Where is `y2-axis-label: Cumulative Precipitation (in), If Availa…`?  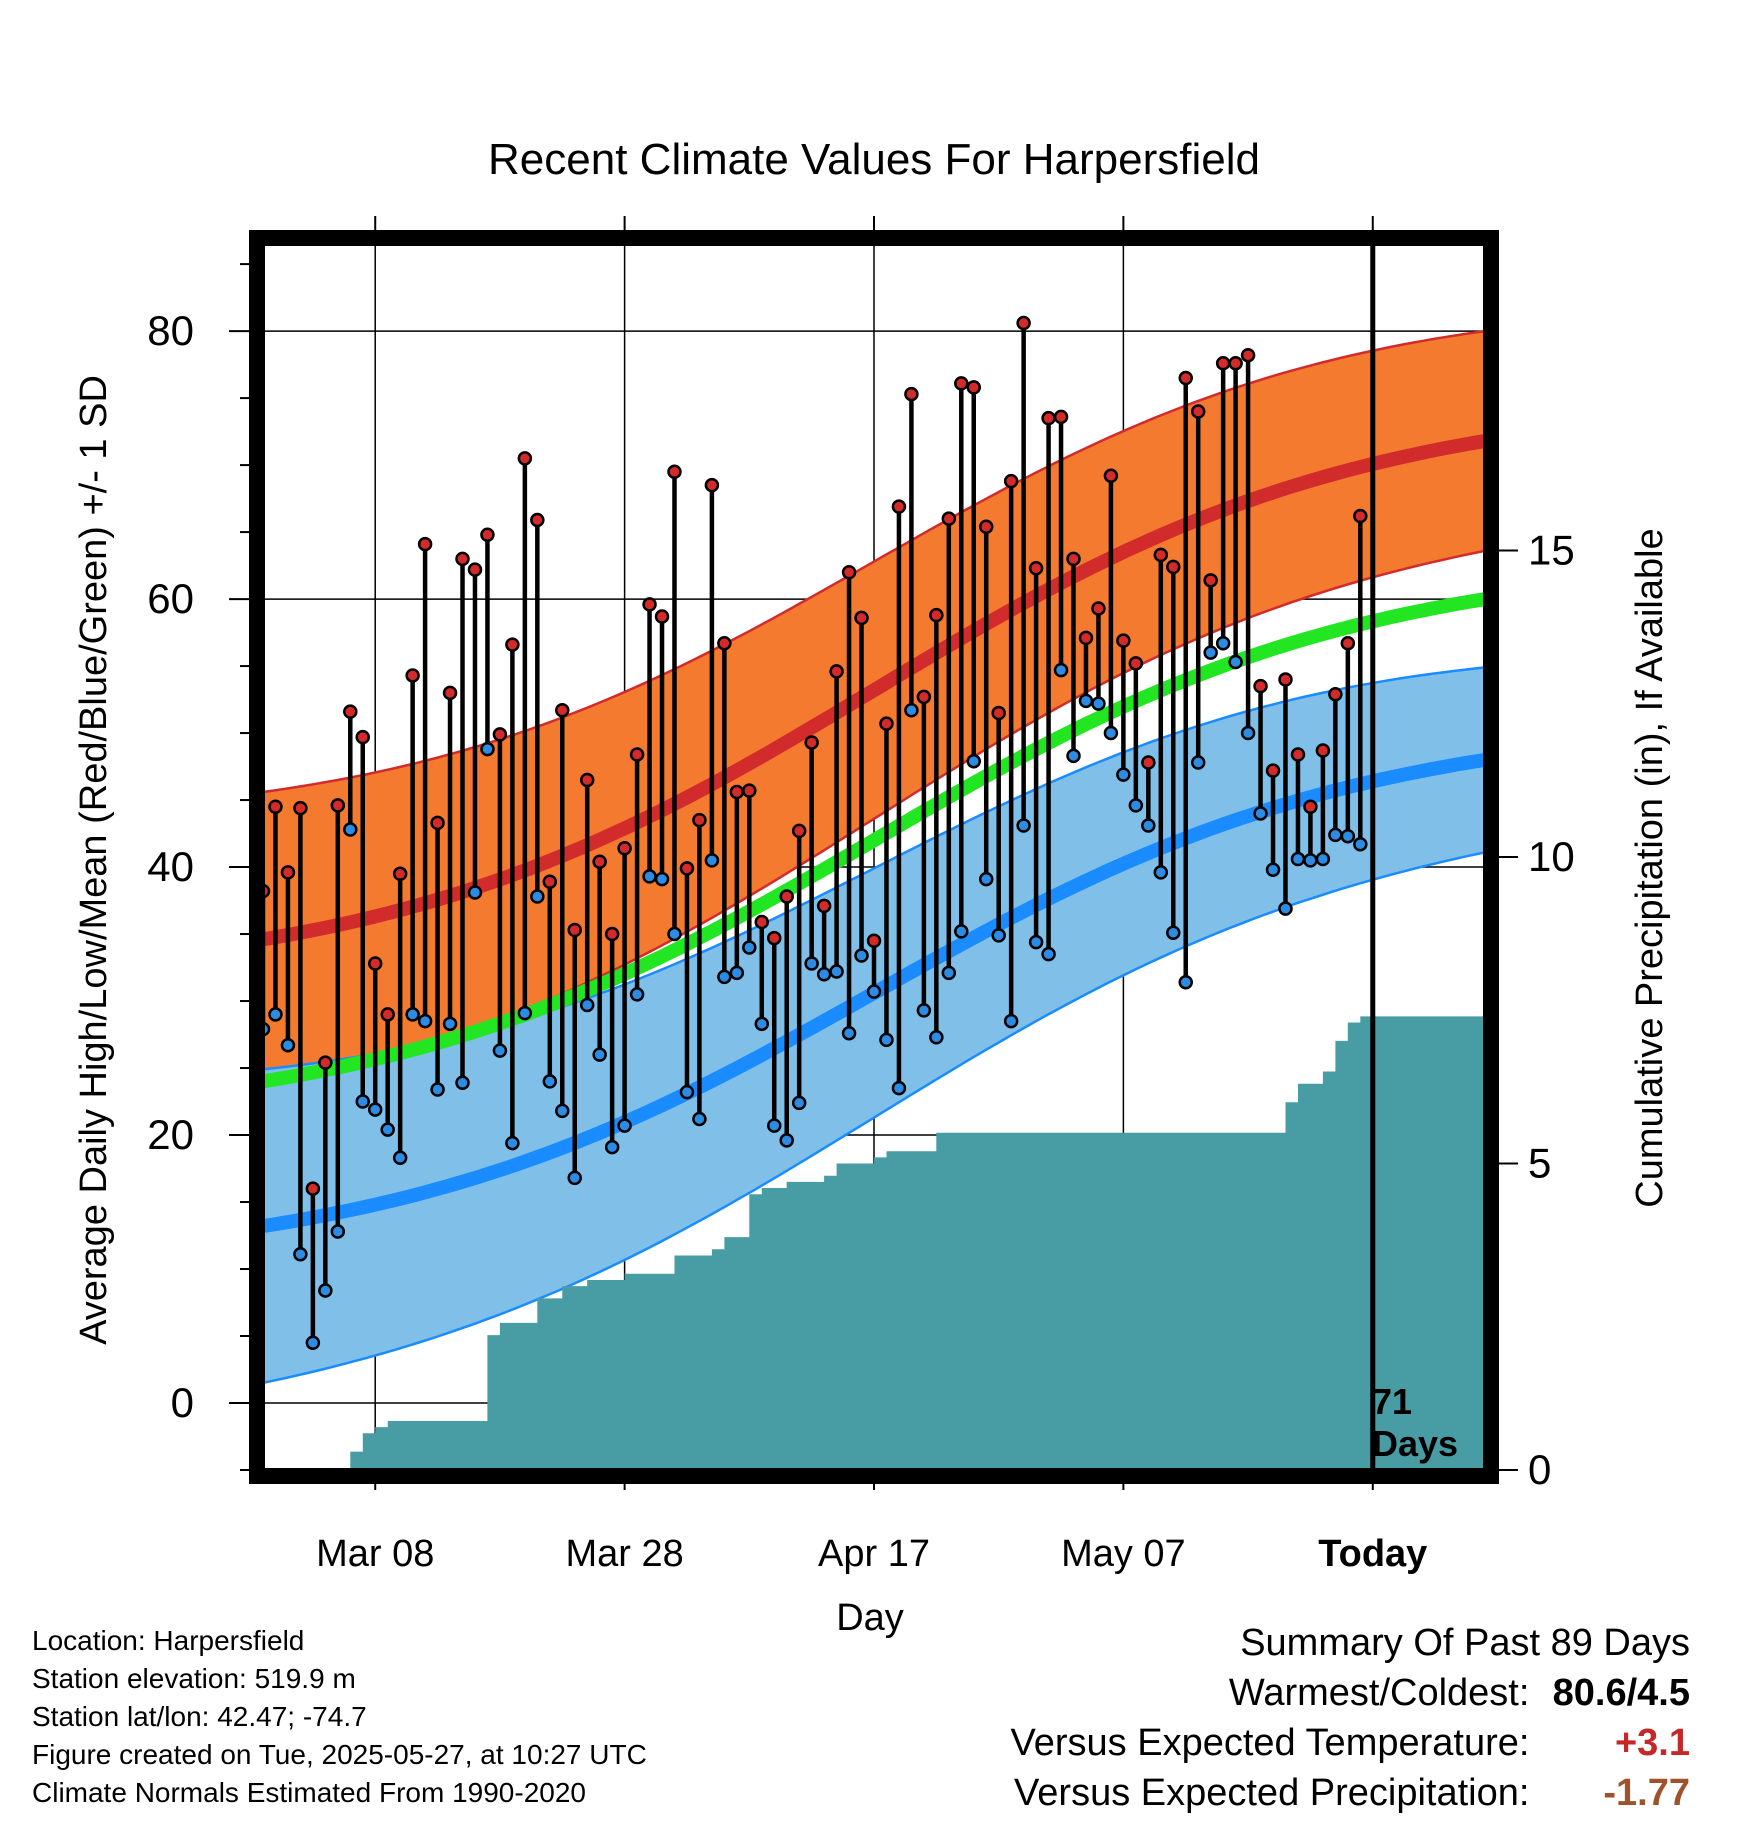 y2-axis-label: Cumulative Precipitation (in), If Availa… is located at coordinates (1650, 867).